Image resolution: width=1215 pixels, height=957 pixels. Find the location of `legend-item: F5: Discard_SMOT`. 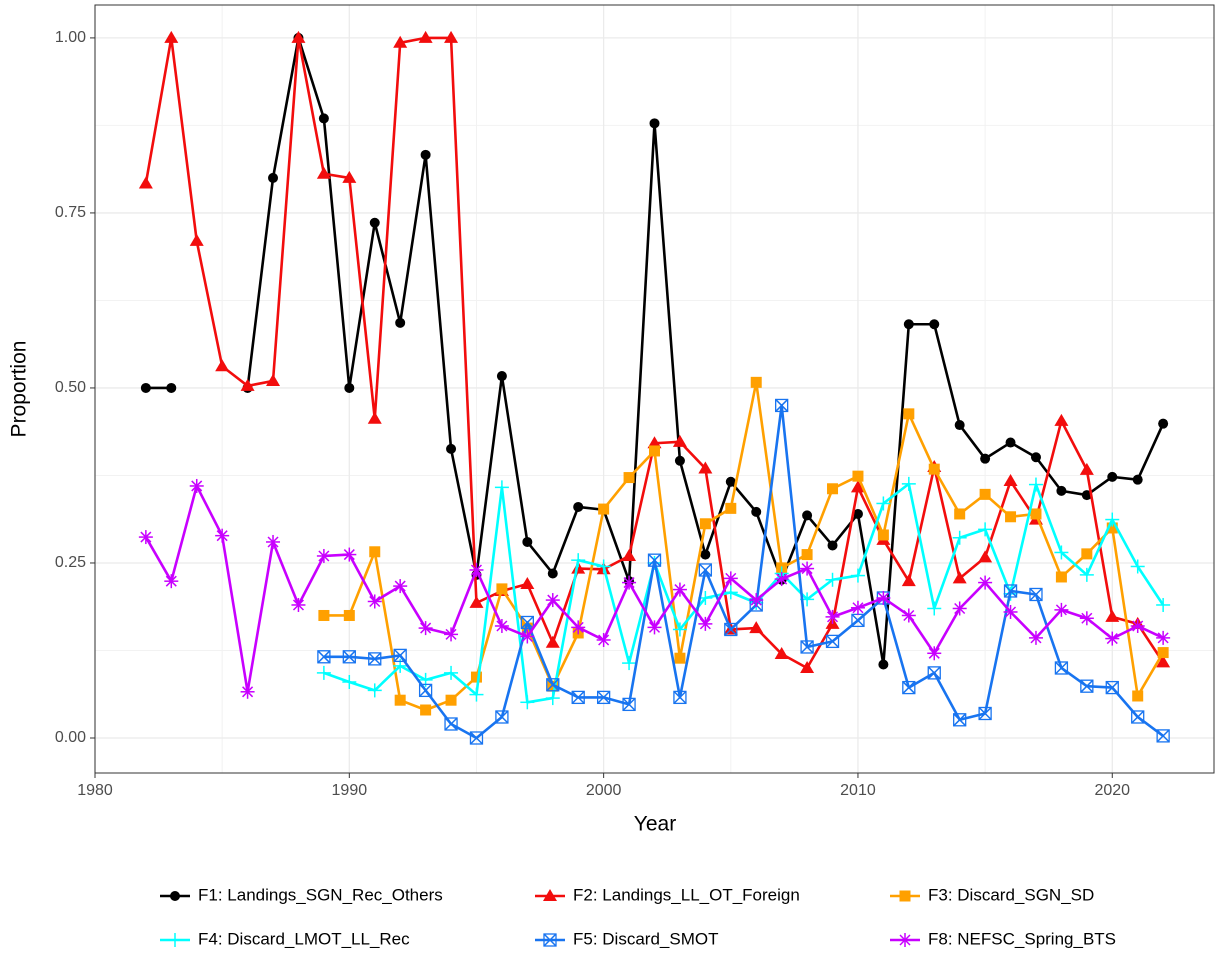

legend-item: F5: Discard_SMOT is located at coordinates (626, 938).